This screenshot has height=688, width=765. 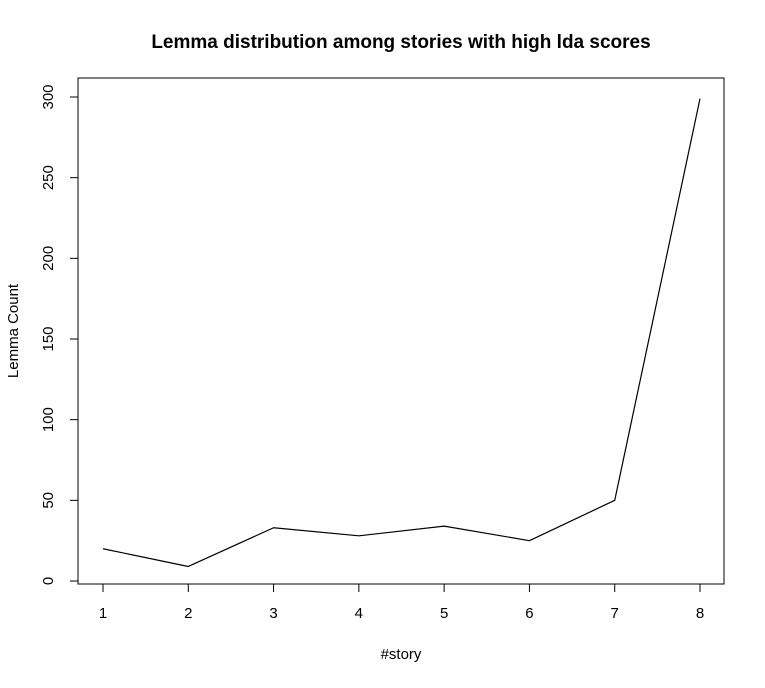 What do you see at coordinates (13, 330) in the screenshot?
I see `y-axis-label: Lemma Count` at bounding box center [13, 330].